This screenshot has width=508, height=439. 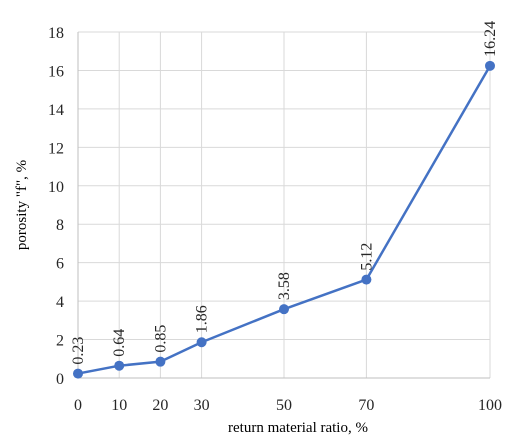 What do you see at coordinates (56, 71) in the screenshot?
I see `y-tick-label: 16` at bounding box center [56, 71].